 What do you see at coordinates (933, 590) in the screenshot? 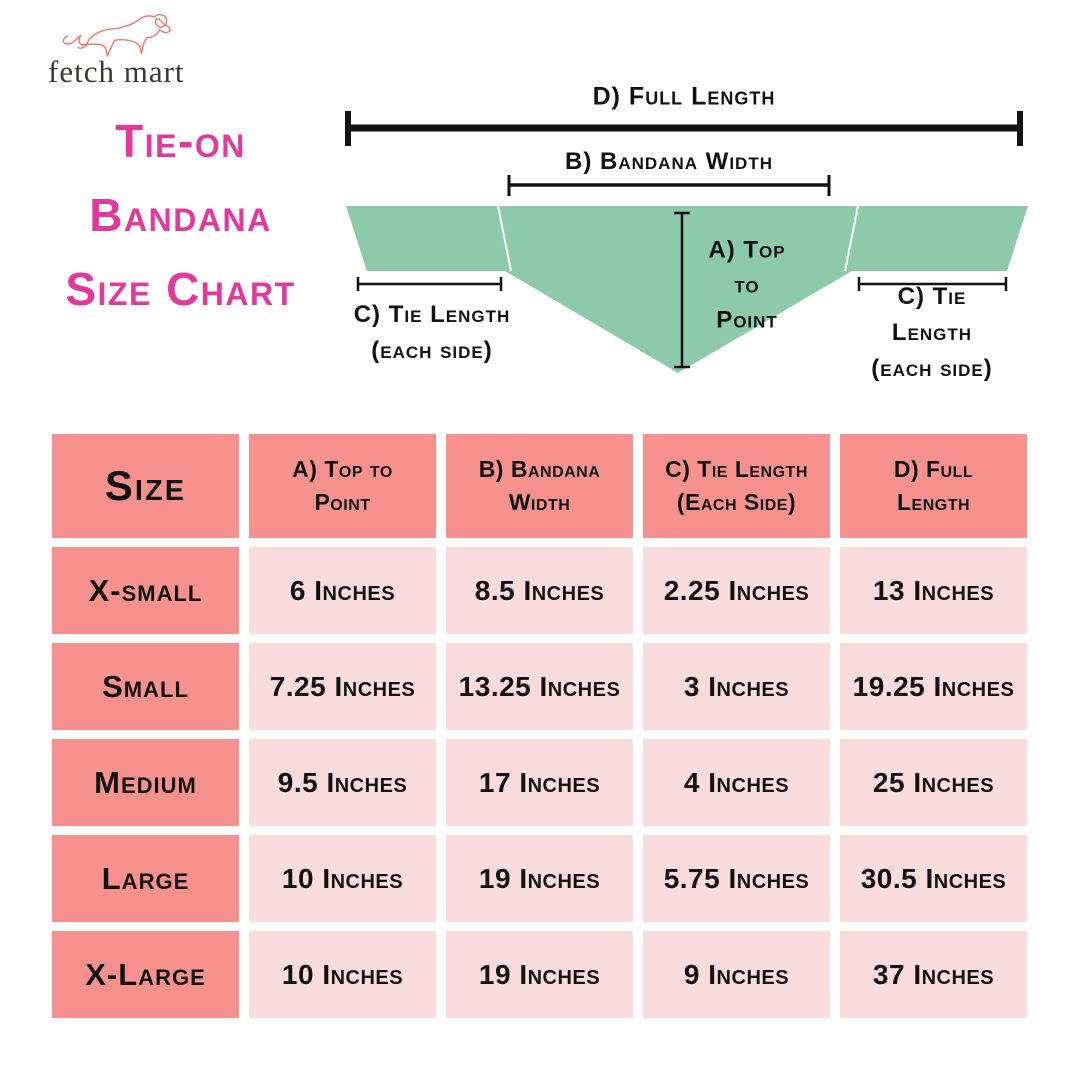
I see `cell-xsmall-full-length: 13 Inches` at bounding box center [933, 590].